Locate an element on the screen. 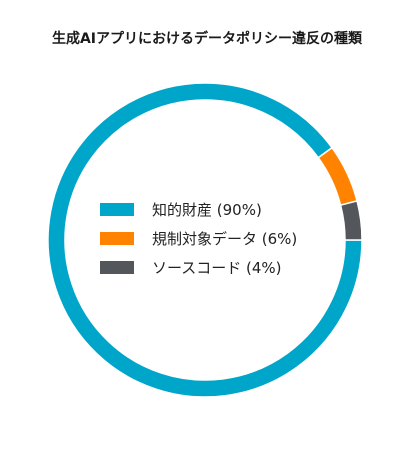 This screenshot has height=450, width=414. legend-item-3: ソースコード (4%) is located at coordinates (198, 267).